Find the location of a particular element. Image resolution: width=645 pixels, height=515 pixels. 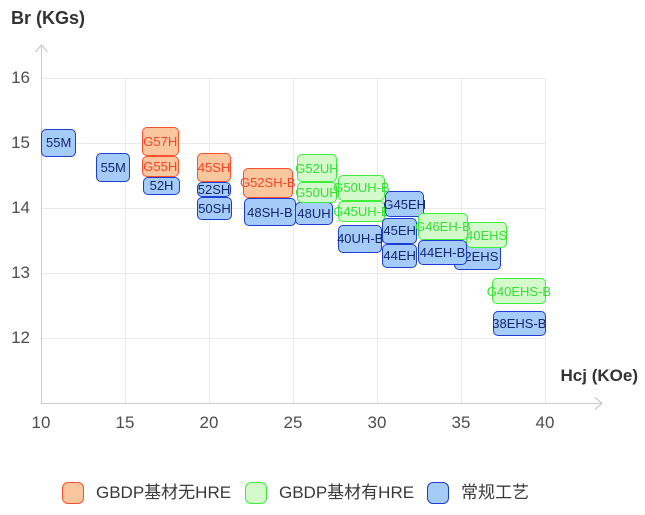

legend-item-gbdp-with-hre: GBDP基材有HRE is located at coordinates (329, 493).